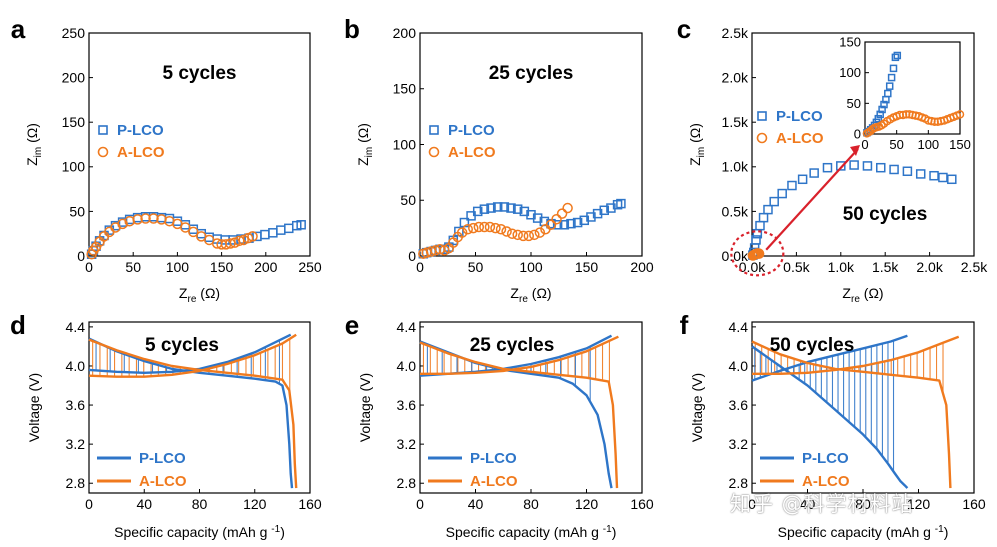  Describe the element at coordinates (255, 504) in the screenshot. I see `panel-d-xtick-label: 120` at that location.